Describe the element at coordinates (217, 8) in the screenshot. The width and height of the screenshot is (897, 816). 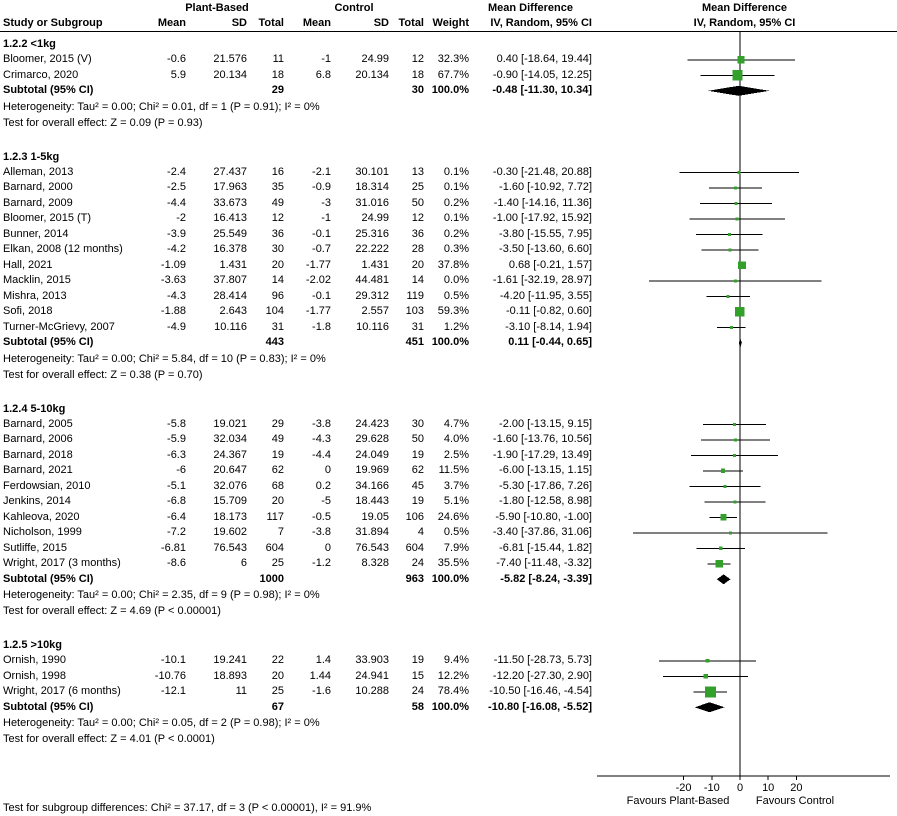
I see `plant-based-group-label: Plant-Based` at that location.